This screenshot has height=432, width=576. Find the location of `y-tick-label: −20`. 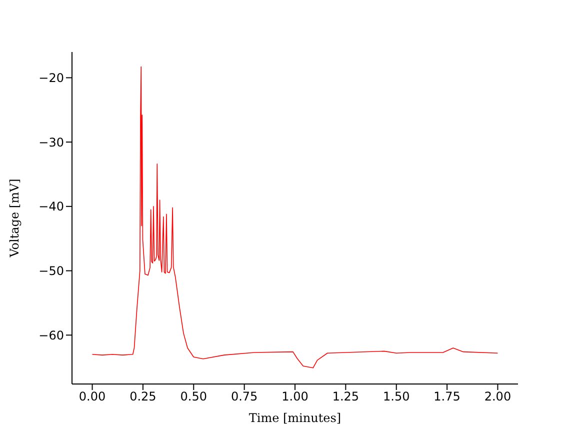

y-tick-label: −20 is located at coordinates (51, 77).